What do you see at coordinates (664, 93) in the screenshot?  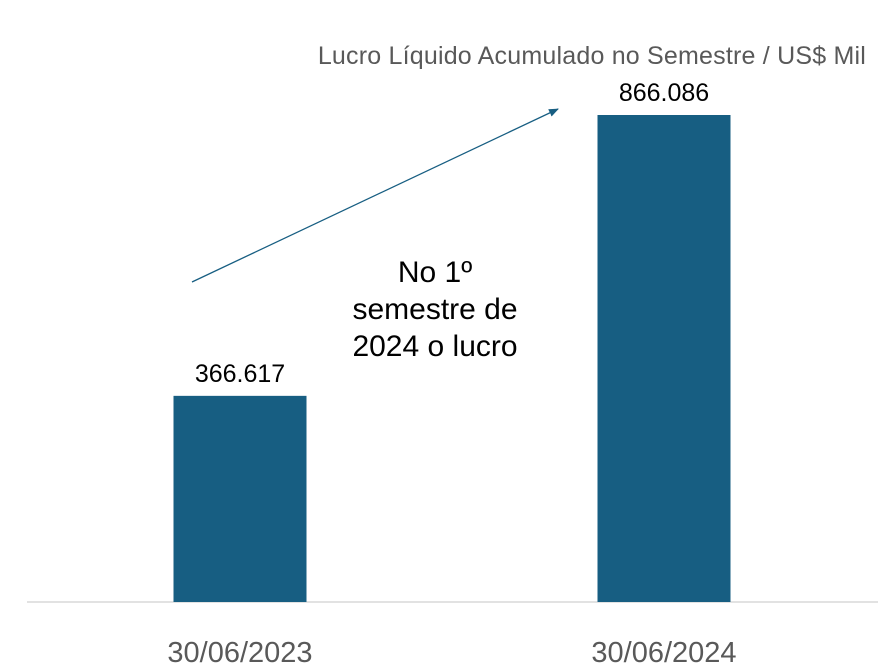 I see `value-label-2: 866.086` at bounding box center [664, 93].